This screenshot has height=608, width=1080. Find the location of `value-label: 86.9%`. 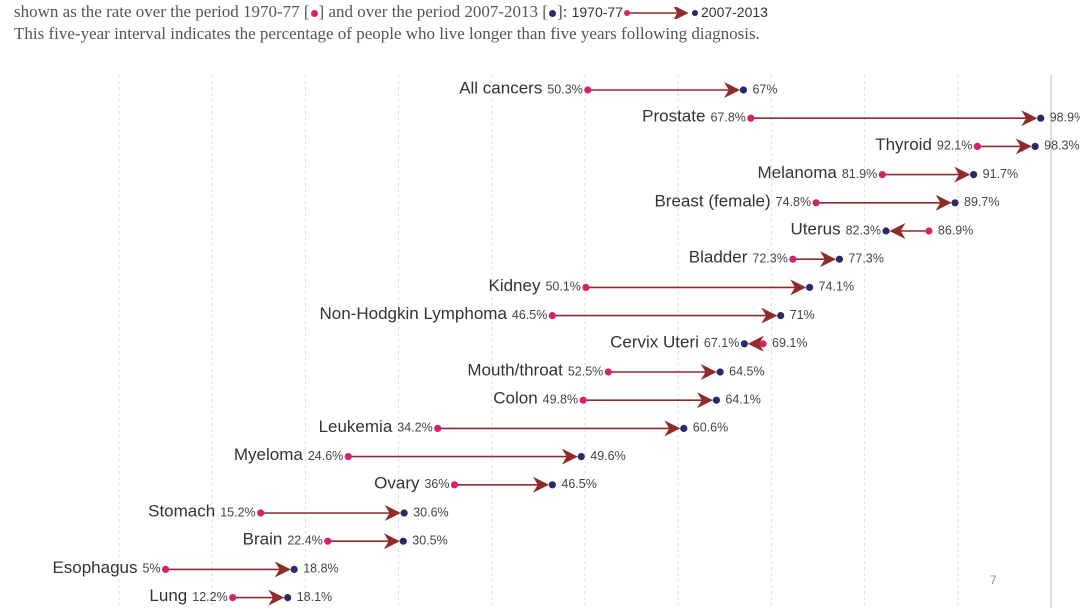

value-label: 86.9% is located at coordinates (955, 230).